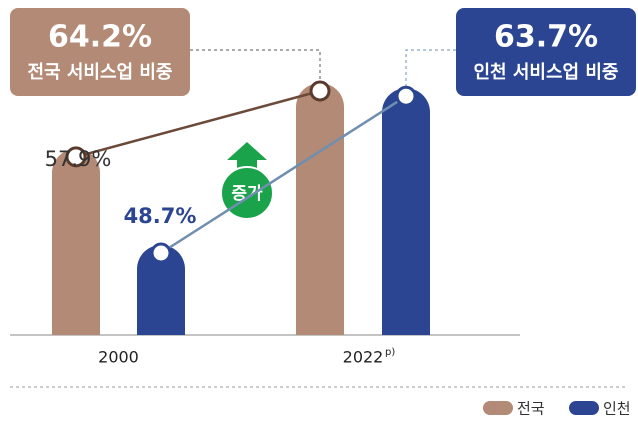  What do you see at coordinates (545, 72) in the screenshot?
I see `callout-caption: 인천 서비스업 비중` at bounding box center [545, 72].